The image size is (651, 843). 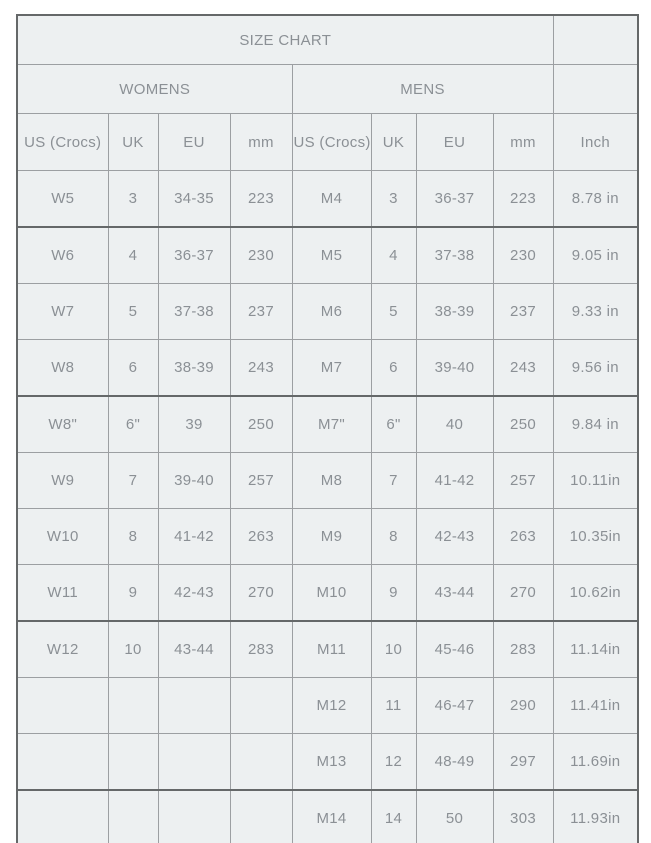 I want to click on size-cell: 9.84 in, so click(x=595, y=424).